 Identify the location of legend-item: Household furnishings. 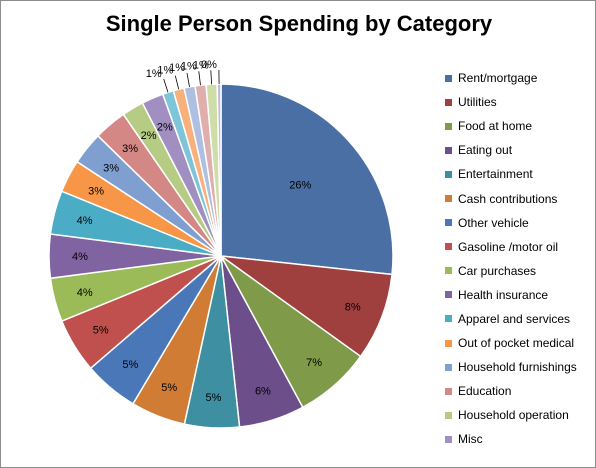
(520, 367).